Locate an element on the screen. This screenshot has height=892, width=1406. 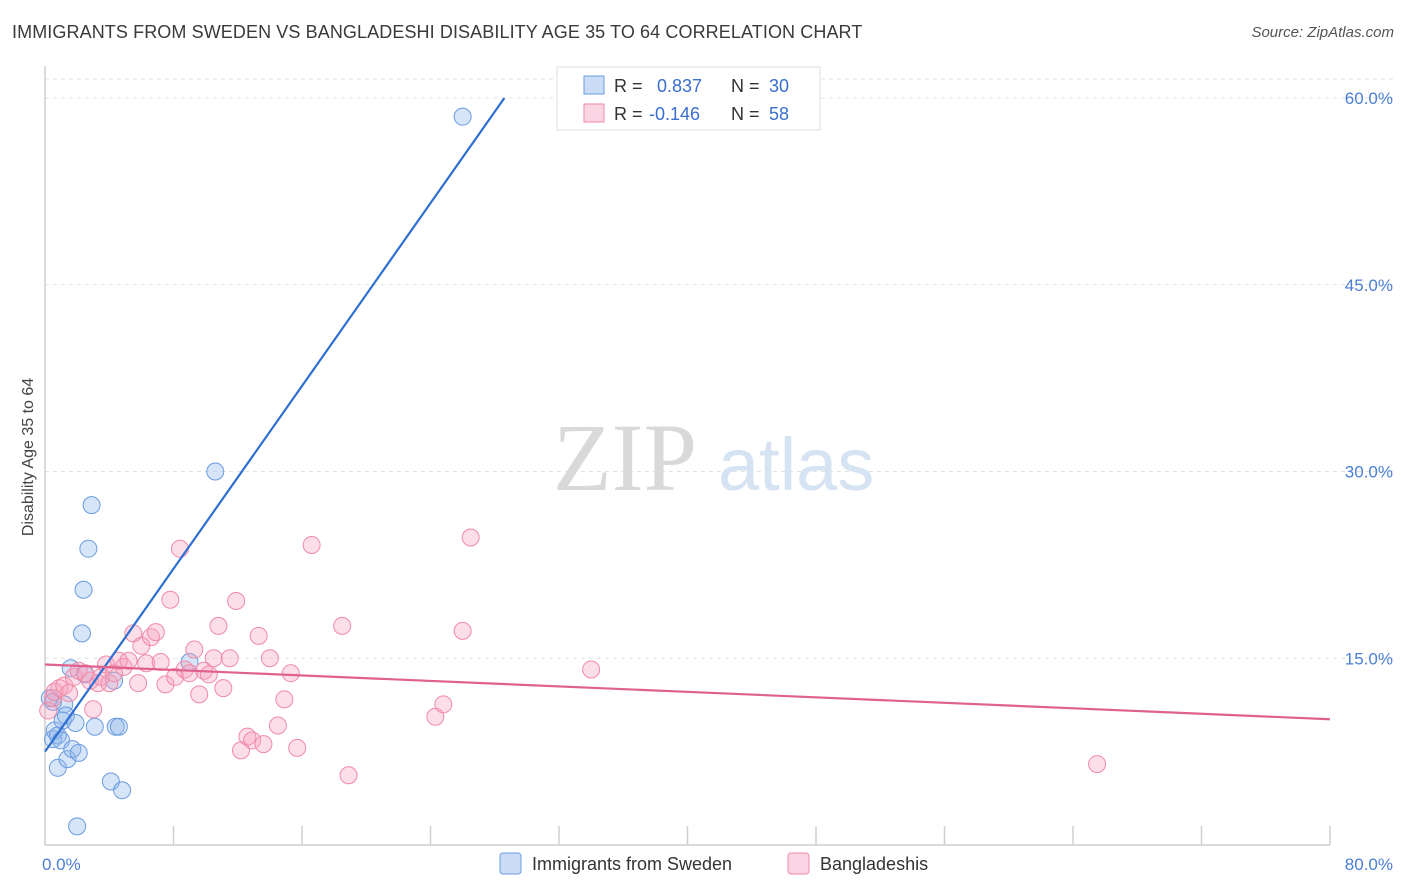
y-tick-label-45: 45.0% is located at coordinates (1369, 285).